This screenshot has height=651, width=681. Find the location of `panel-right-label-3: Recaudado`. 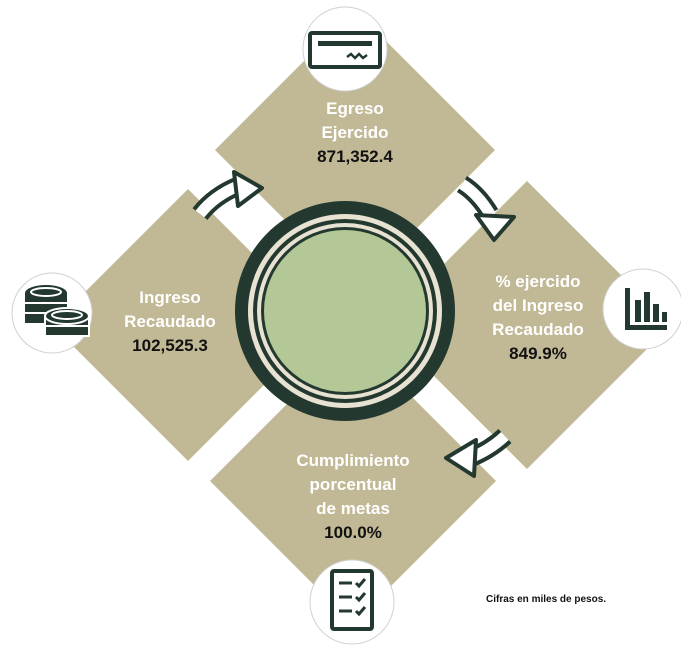

panel-right-label-3: Recaudado is located at coordinates (538, 329).